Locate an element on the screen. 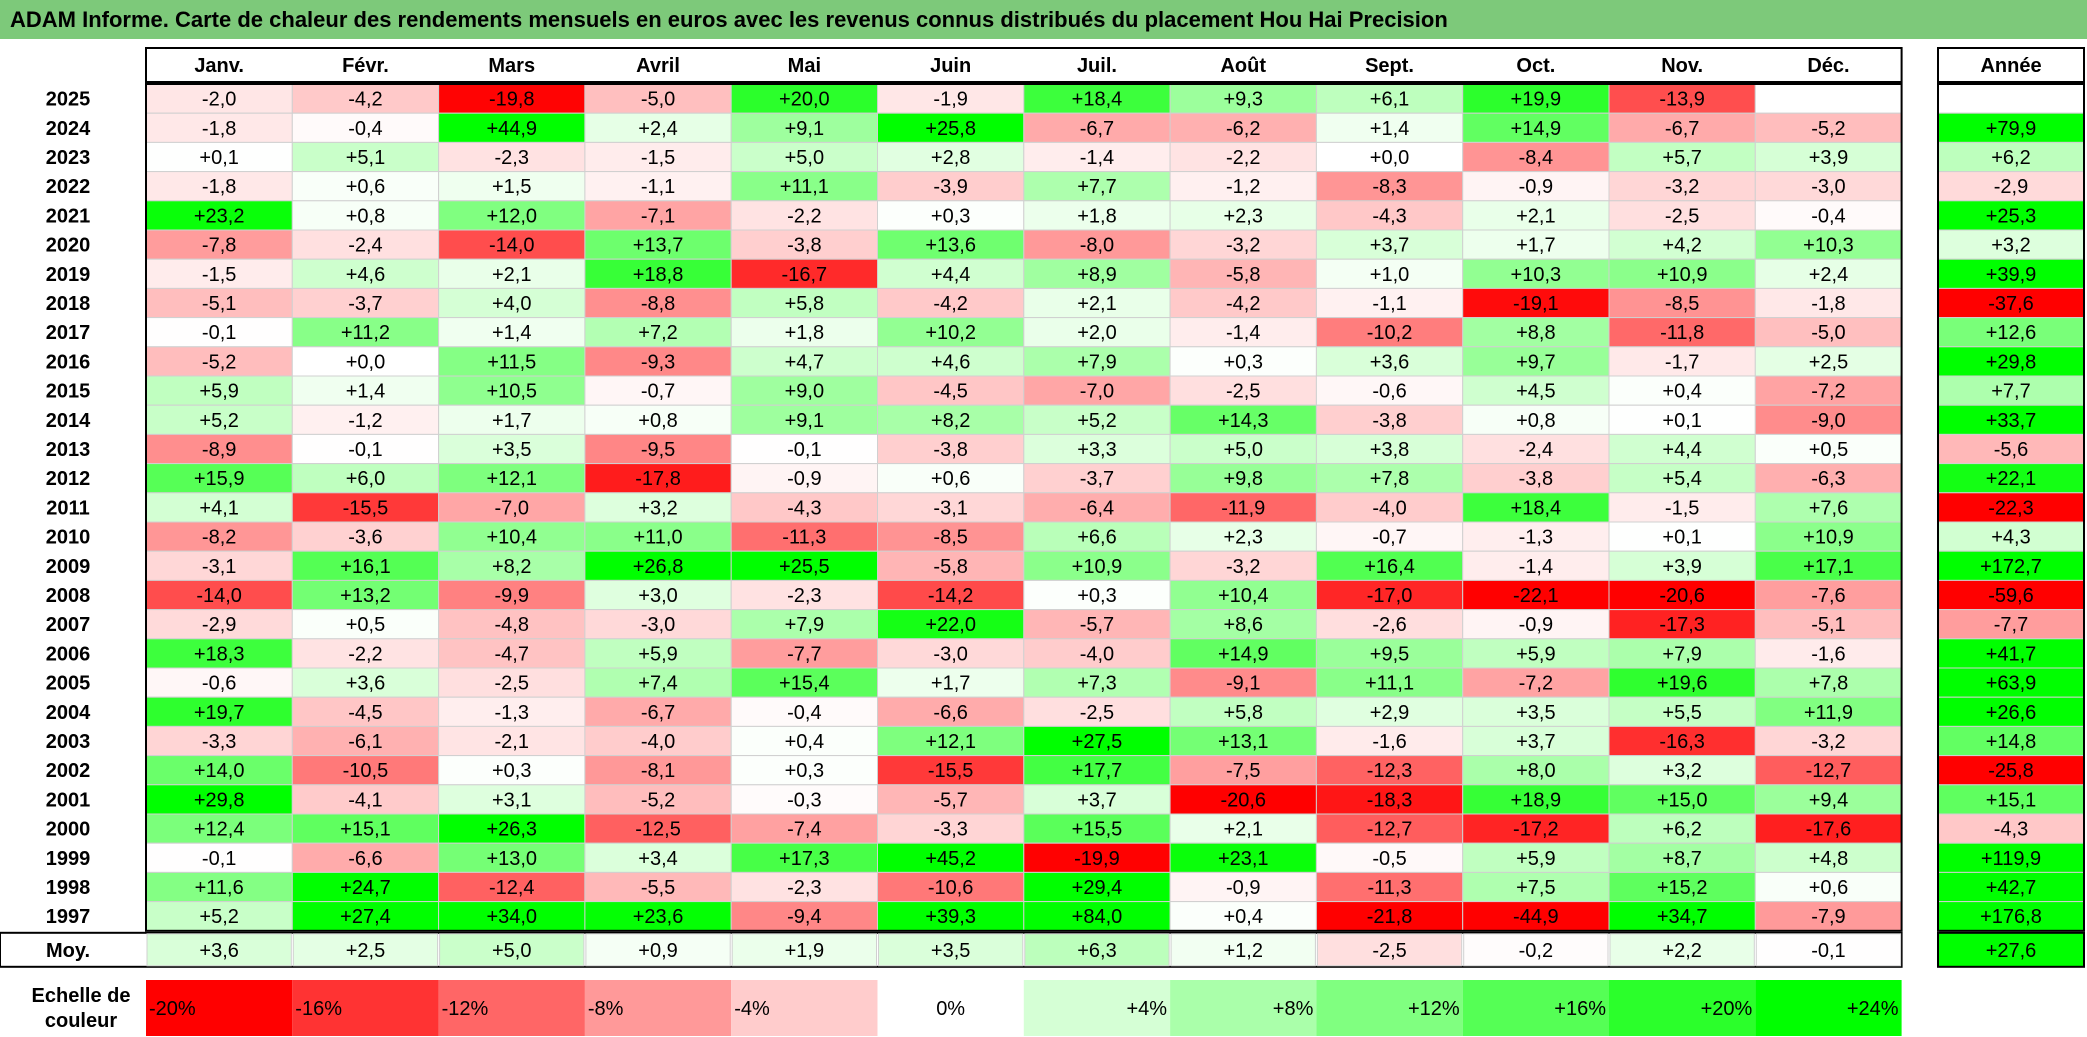 The width and height of the screenshot is (2087, 1037). cell-value: -1,5 is located at coordinates (1682, 508).